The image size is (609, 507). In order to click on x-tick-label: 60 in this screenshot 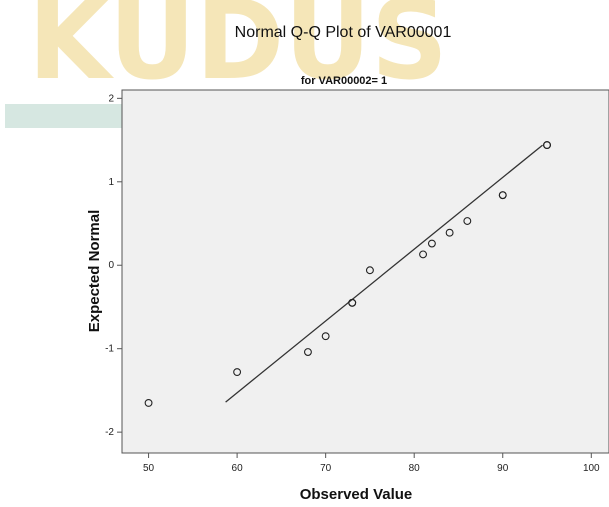, I will do `click(238, 468)`.